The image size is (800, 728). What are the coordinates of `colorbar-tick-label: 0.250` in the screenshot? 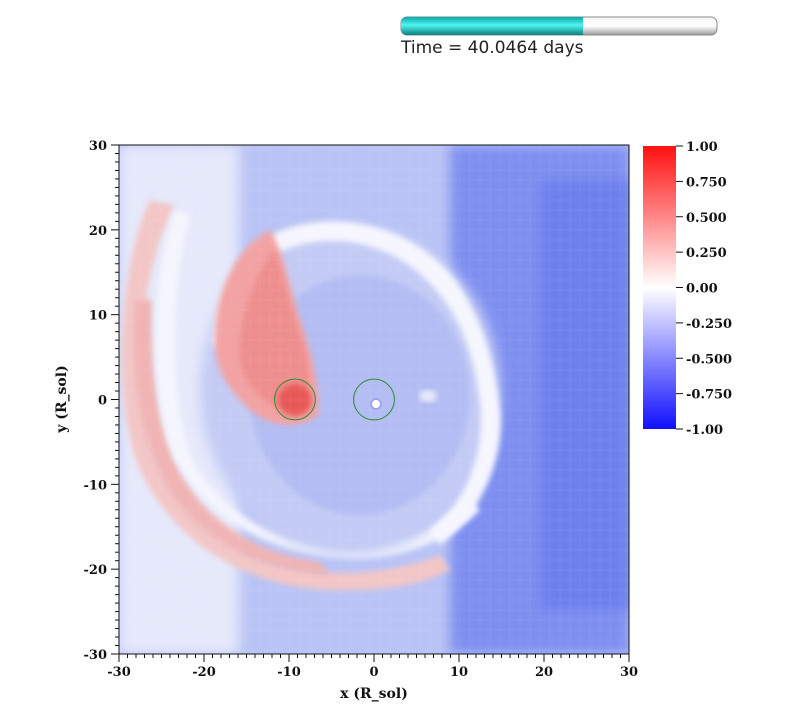 It's located at (706, 253).